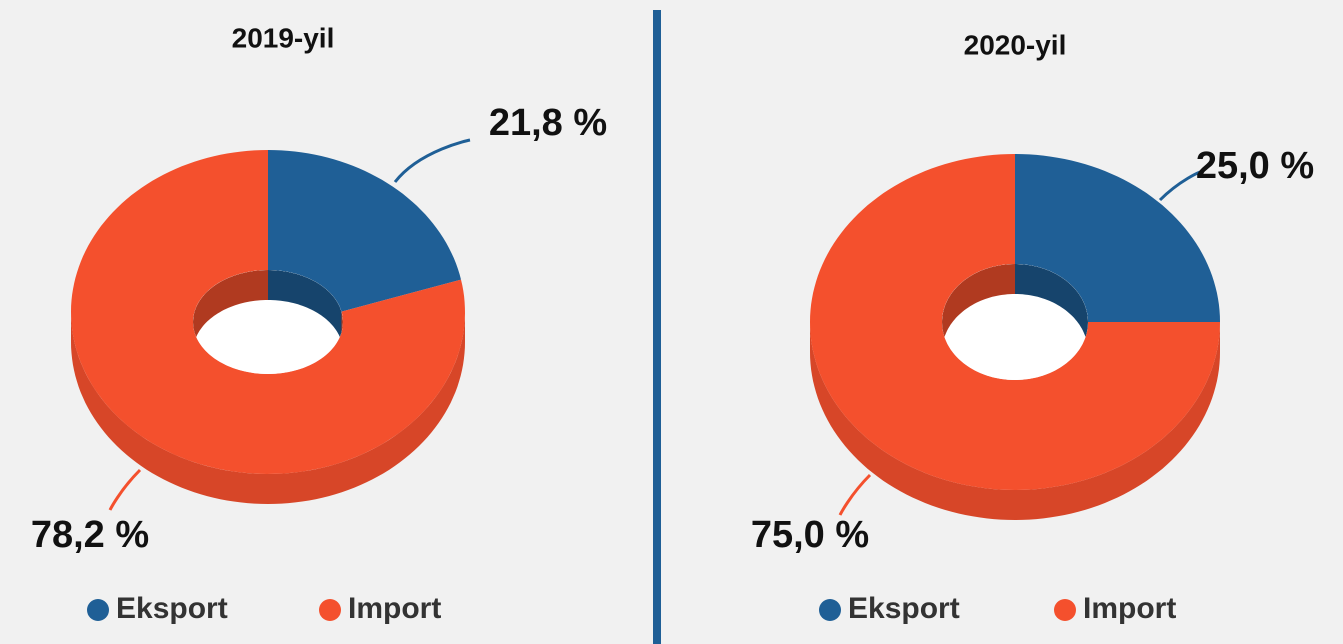 This screenshot has width=1343, height=644. What do you see at coordinates (810, 535) in the screenshot?
I see `value-label: 75,0 %` at bounding box center [810, 535].